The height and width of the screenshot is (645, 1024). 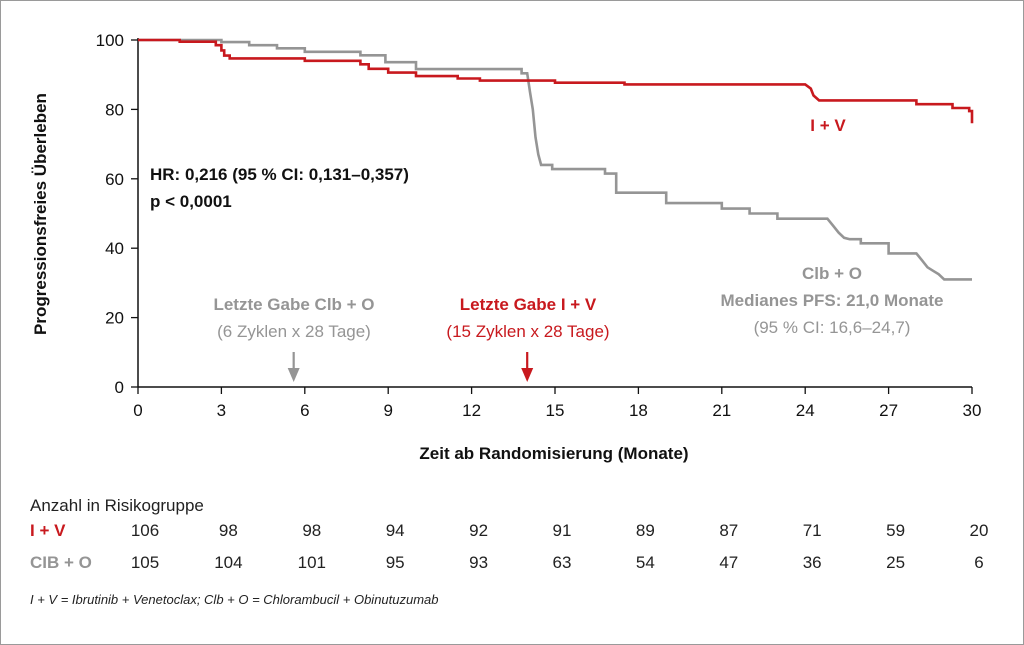 I want to click on last-dose-iv-sub: (15 Zyklen x 28 Tage), so click(x=527, y=331).